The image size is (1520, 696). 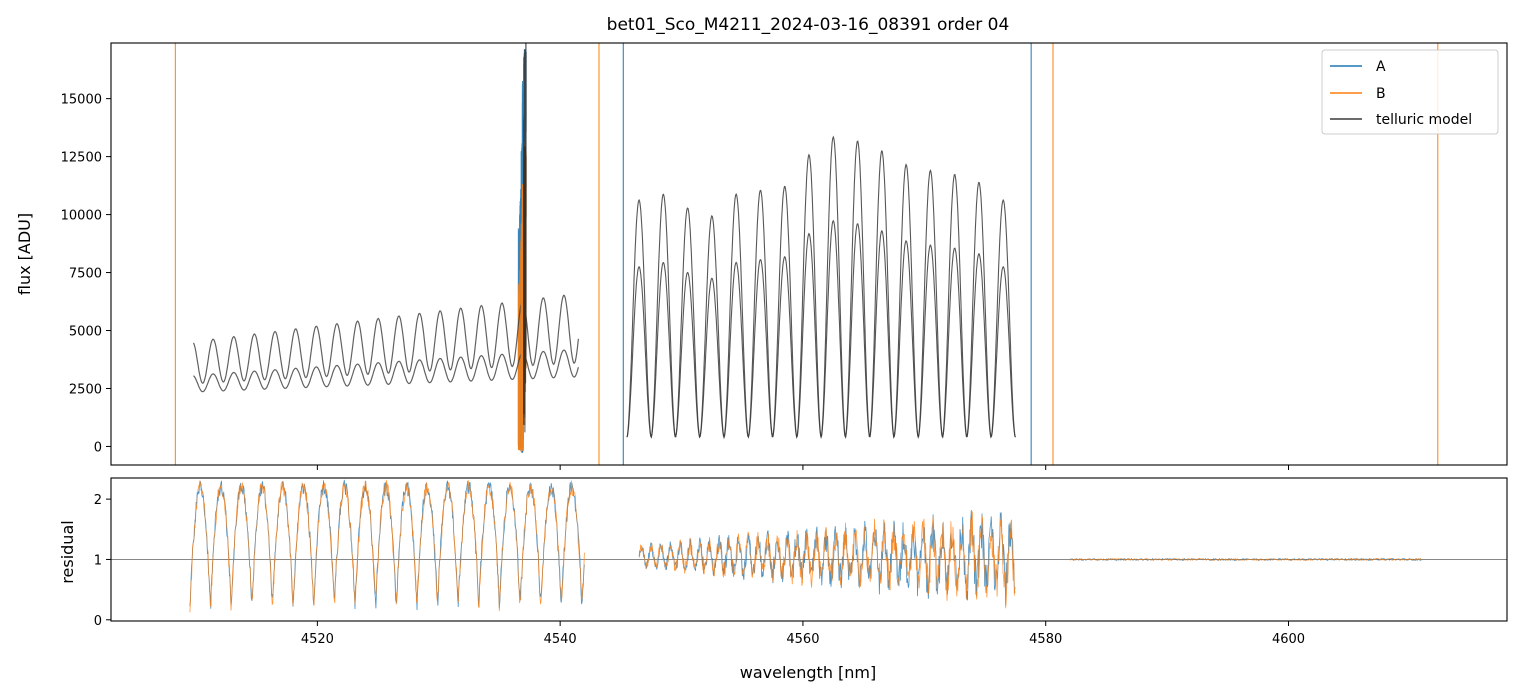 I want to click on legend-label-a: A, so click(x=1381, y=67).